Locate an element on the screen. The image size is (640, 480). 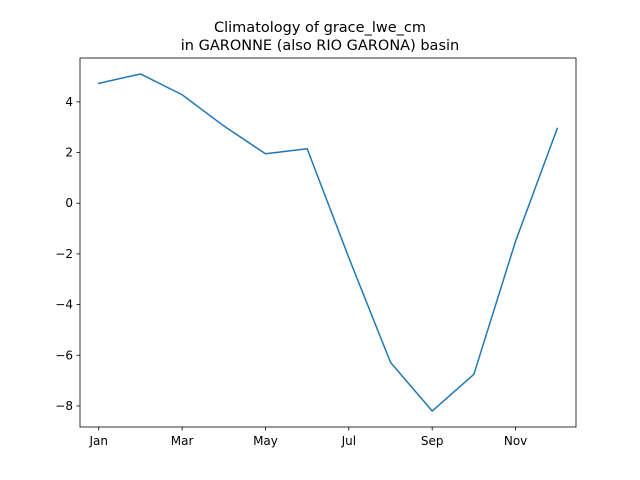
y-tick-label-2: 0 is located at coordinates (69, 203).